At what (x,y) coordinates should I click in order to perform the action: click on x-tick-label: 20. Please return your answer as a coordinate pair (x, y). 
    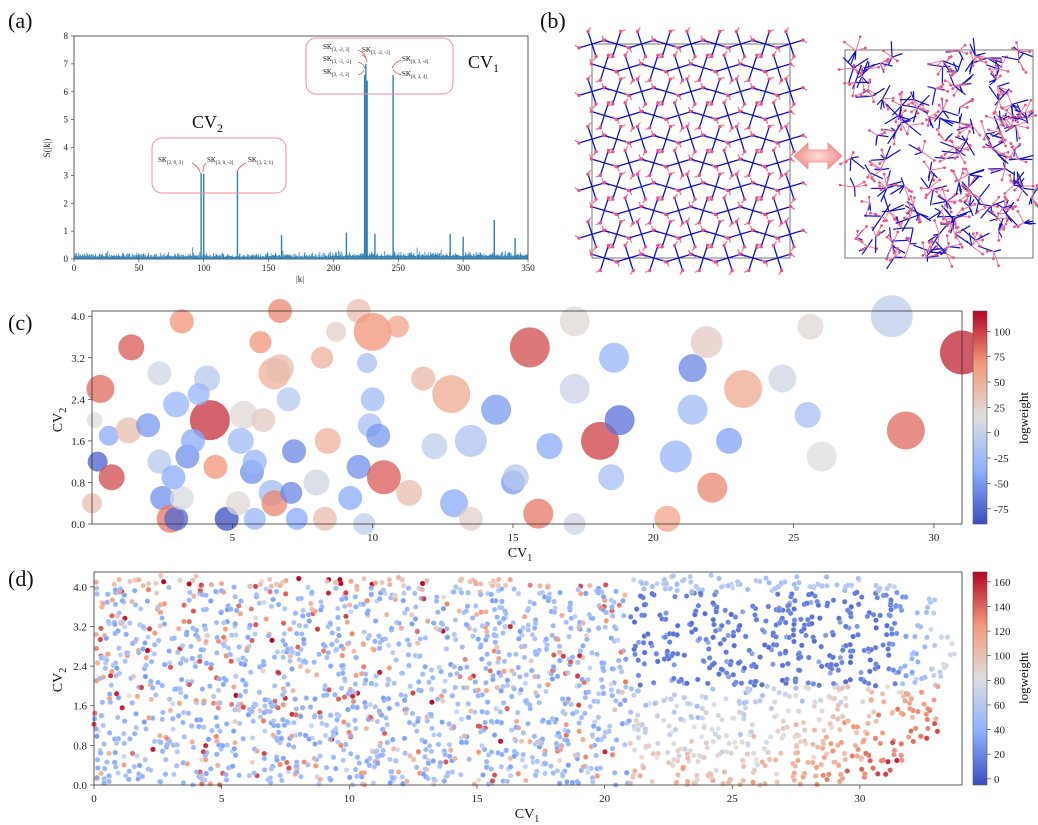
    Looking at the image, I should click on (654, 538).